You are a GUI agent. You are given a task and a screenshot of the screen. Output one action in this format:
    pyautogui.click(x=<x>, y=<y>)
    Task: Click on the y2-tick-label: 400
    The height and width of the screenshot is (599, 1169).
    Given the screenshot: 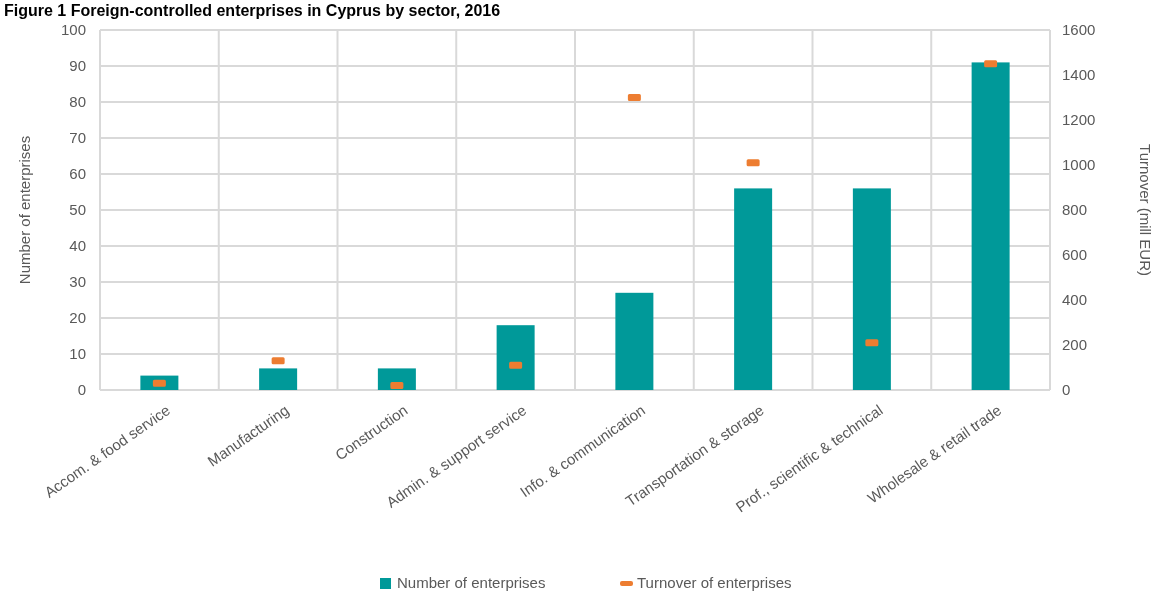 What is the action you would take?
    pyautogui.click(x=1075, y=300)
    